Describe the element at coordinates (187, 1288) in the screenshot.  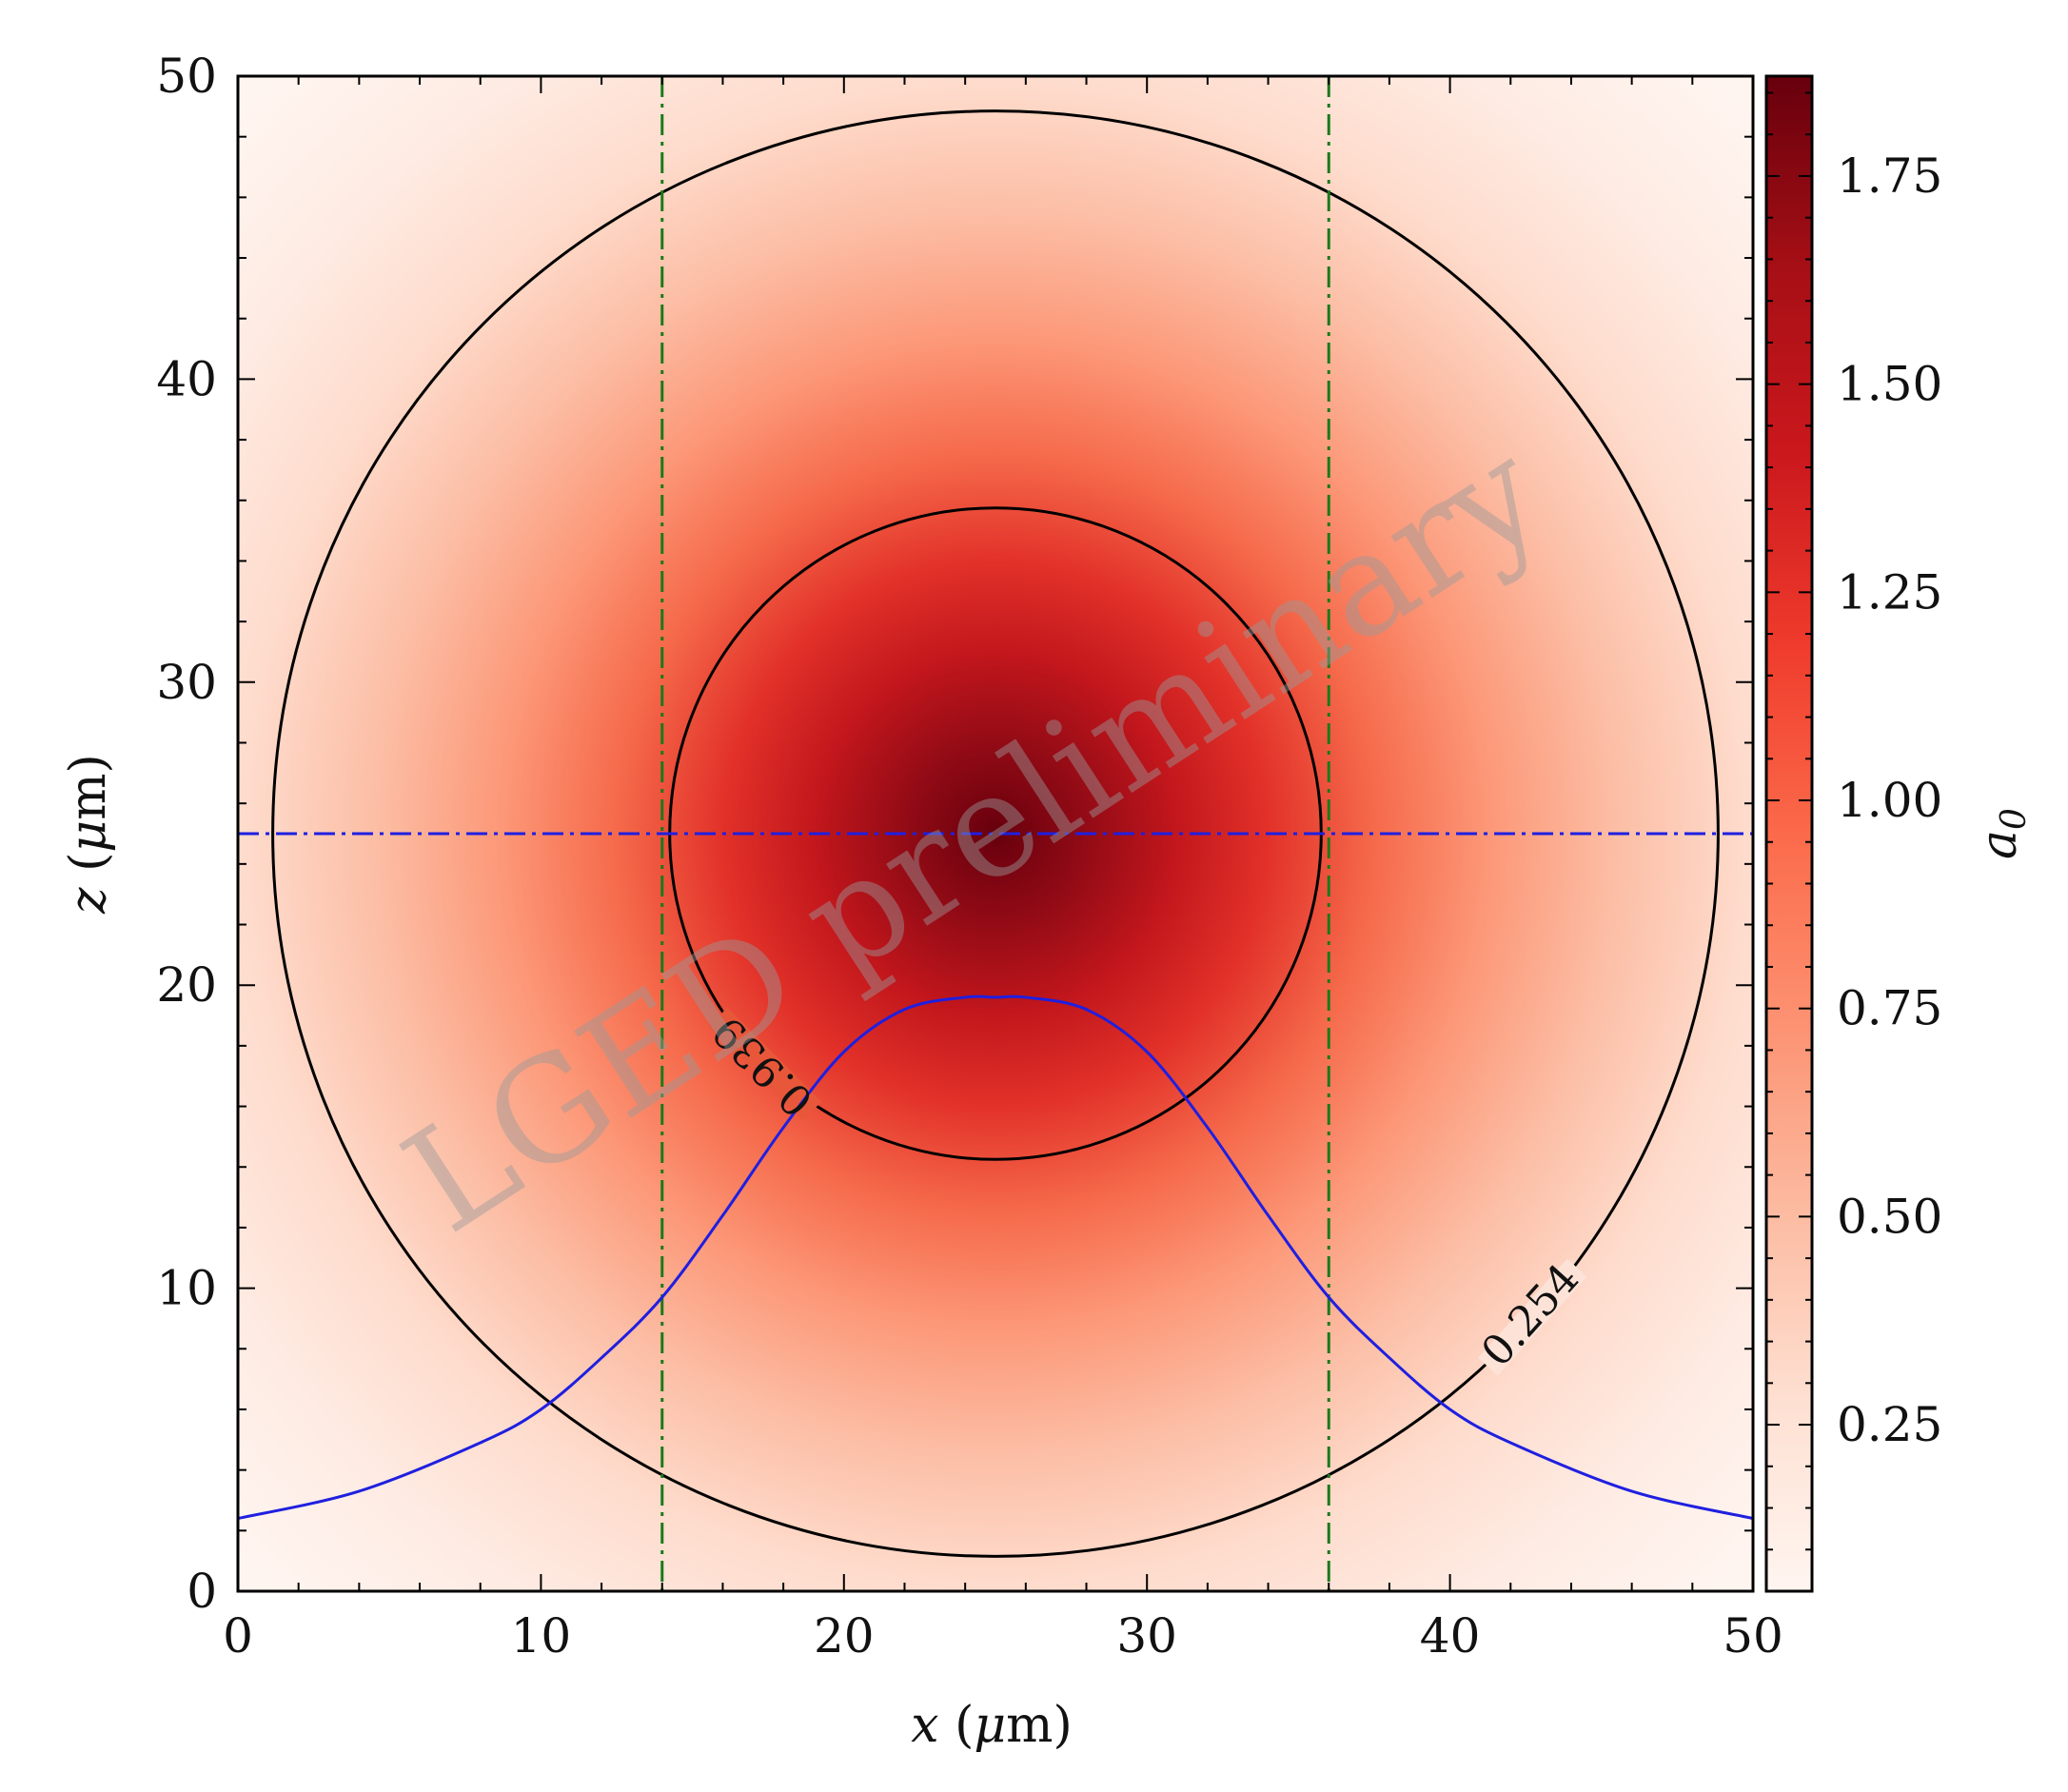
I see `y-tick-label: 10` at that location.